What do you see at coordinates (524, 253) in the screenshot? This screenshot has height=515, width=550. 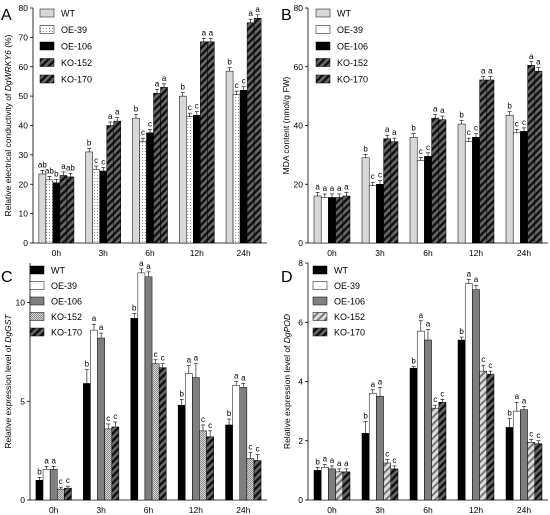 I see `x-tick-label: 24h` at bounding box center [524, 253].